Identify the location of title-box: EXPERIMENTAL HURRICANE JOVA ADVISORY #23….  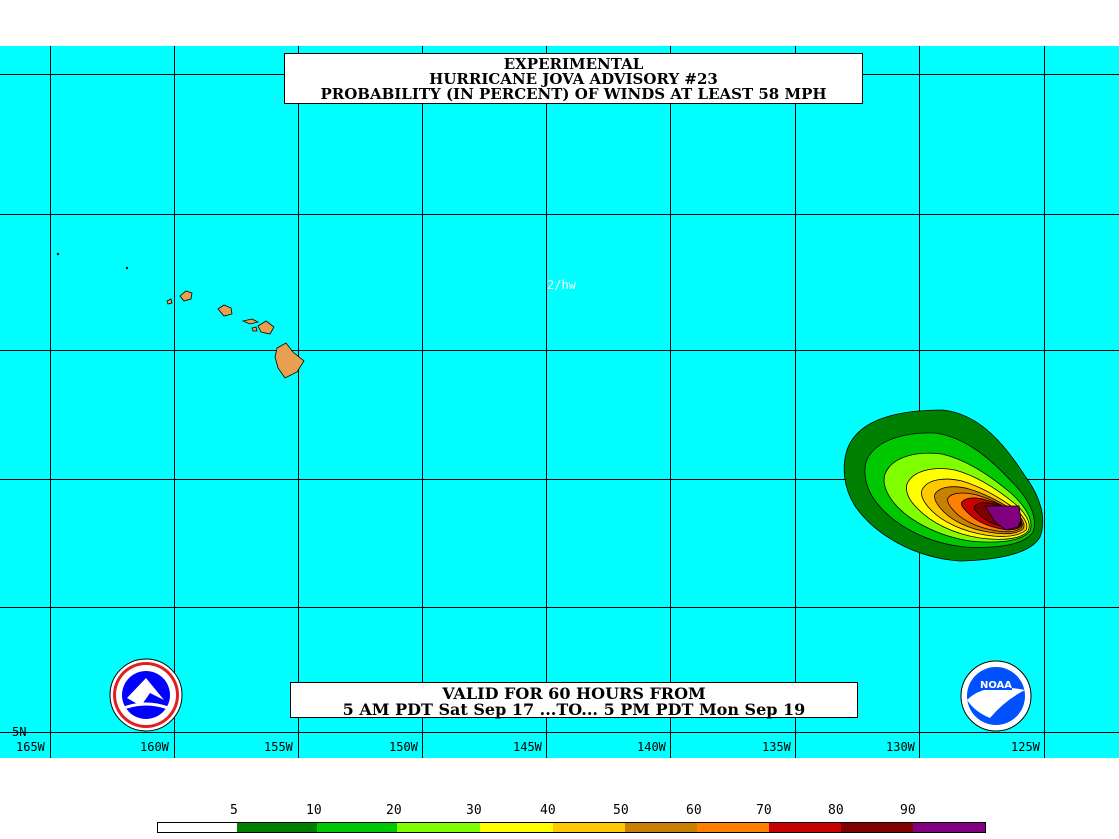
(573, 78).